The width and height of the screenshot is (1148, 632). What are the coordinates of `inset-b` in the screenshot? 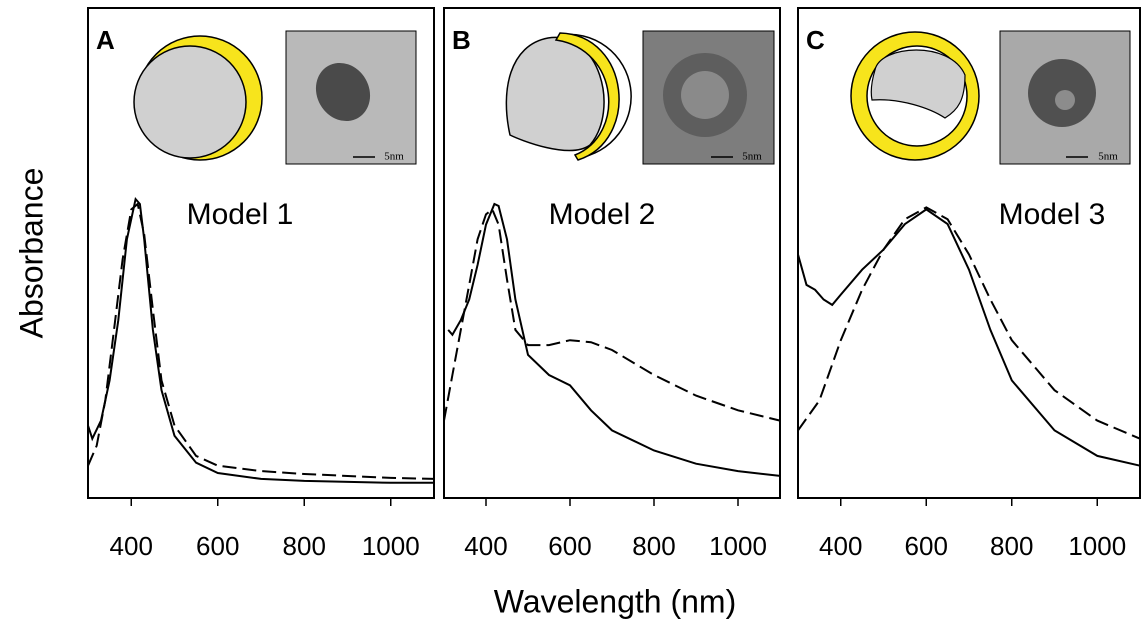 It's located at (640, 97).